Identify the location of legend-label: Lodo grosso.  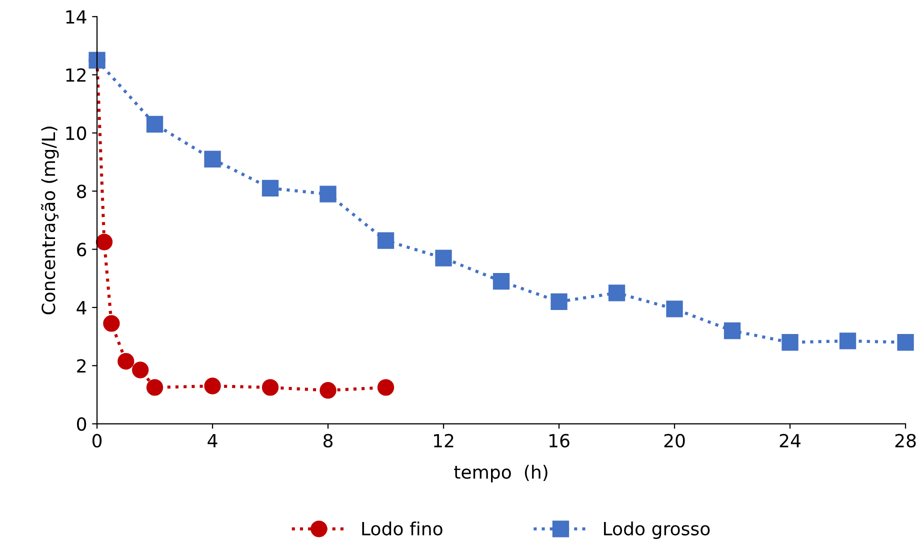
(657, 530).